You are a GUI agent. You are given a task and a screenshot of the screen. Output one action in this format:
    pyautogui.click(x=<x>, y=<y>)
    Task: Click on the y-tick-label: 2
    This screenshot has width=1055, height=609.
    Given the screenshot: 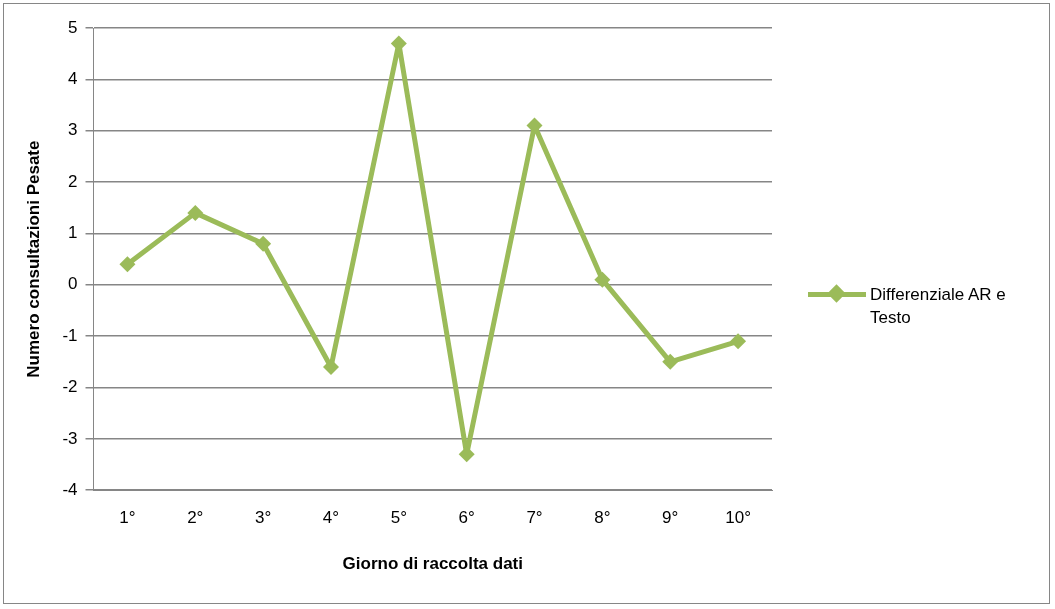 What is the action you would take?
    pyautogui.click(x=73, y=181)
    